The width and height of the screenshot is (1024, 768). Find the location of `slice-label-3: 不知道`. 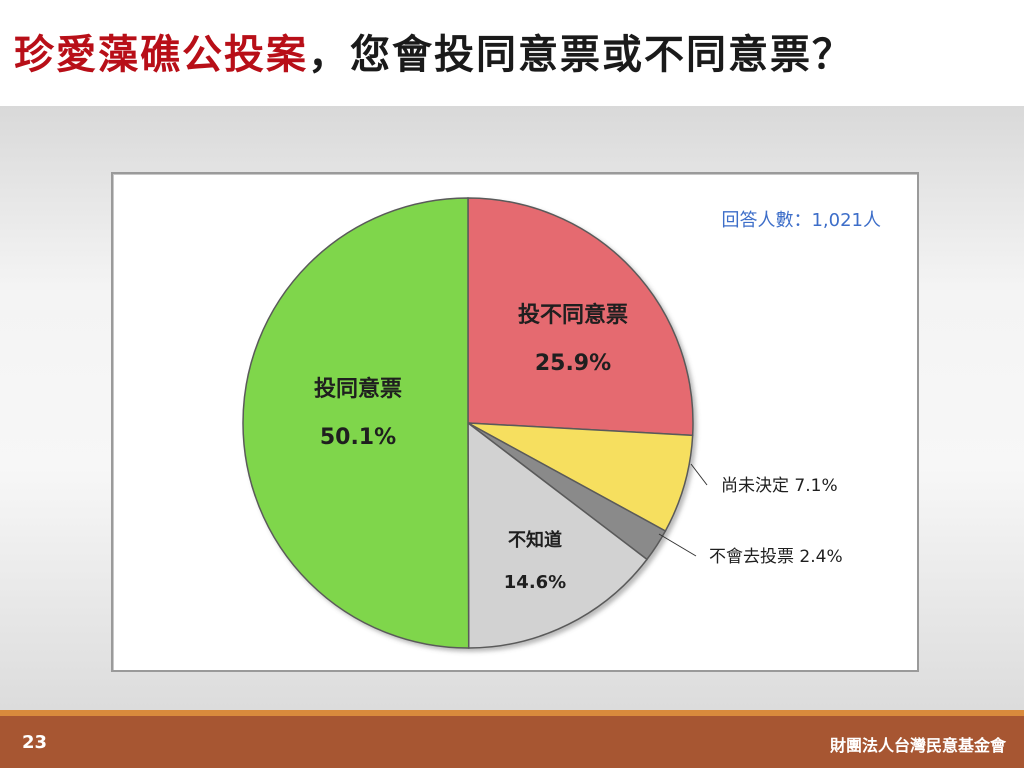

slice-label-3: 不知道 is located at coordinates (535, 540).